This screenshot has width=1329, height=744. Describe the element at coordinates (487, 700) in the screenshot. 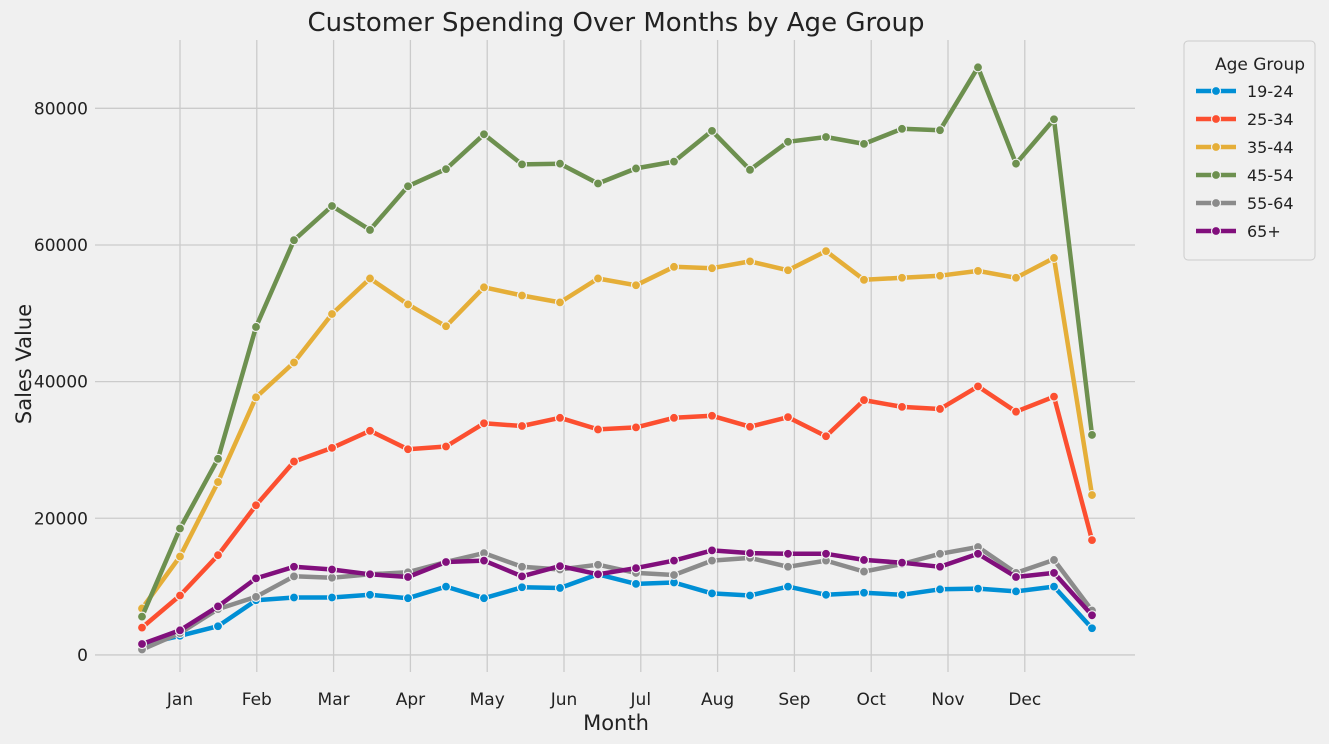

I see `x-tick-label: May` at that location.